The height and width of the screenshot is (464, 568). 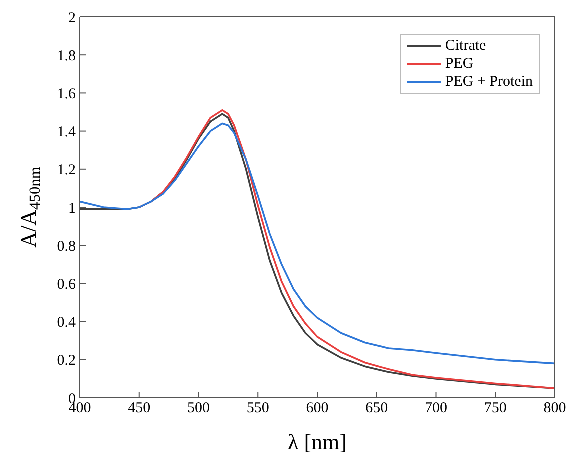 I want to click on legend-label: Citrate, so click(x=465, y=46).